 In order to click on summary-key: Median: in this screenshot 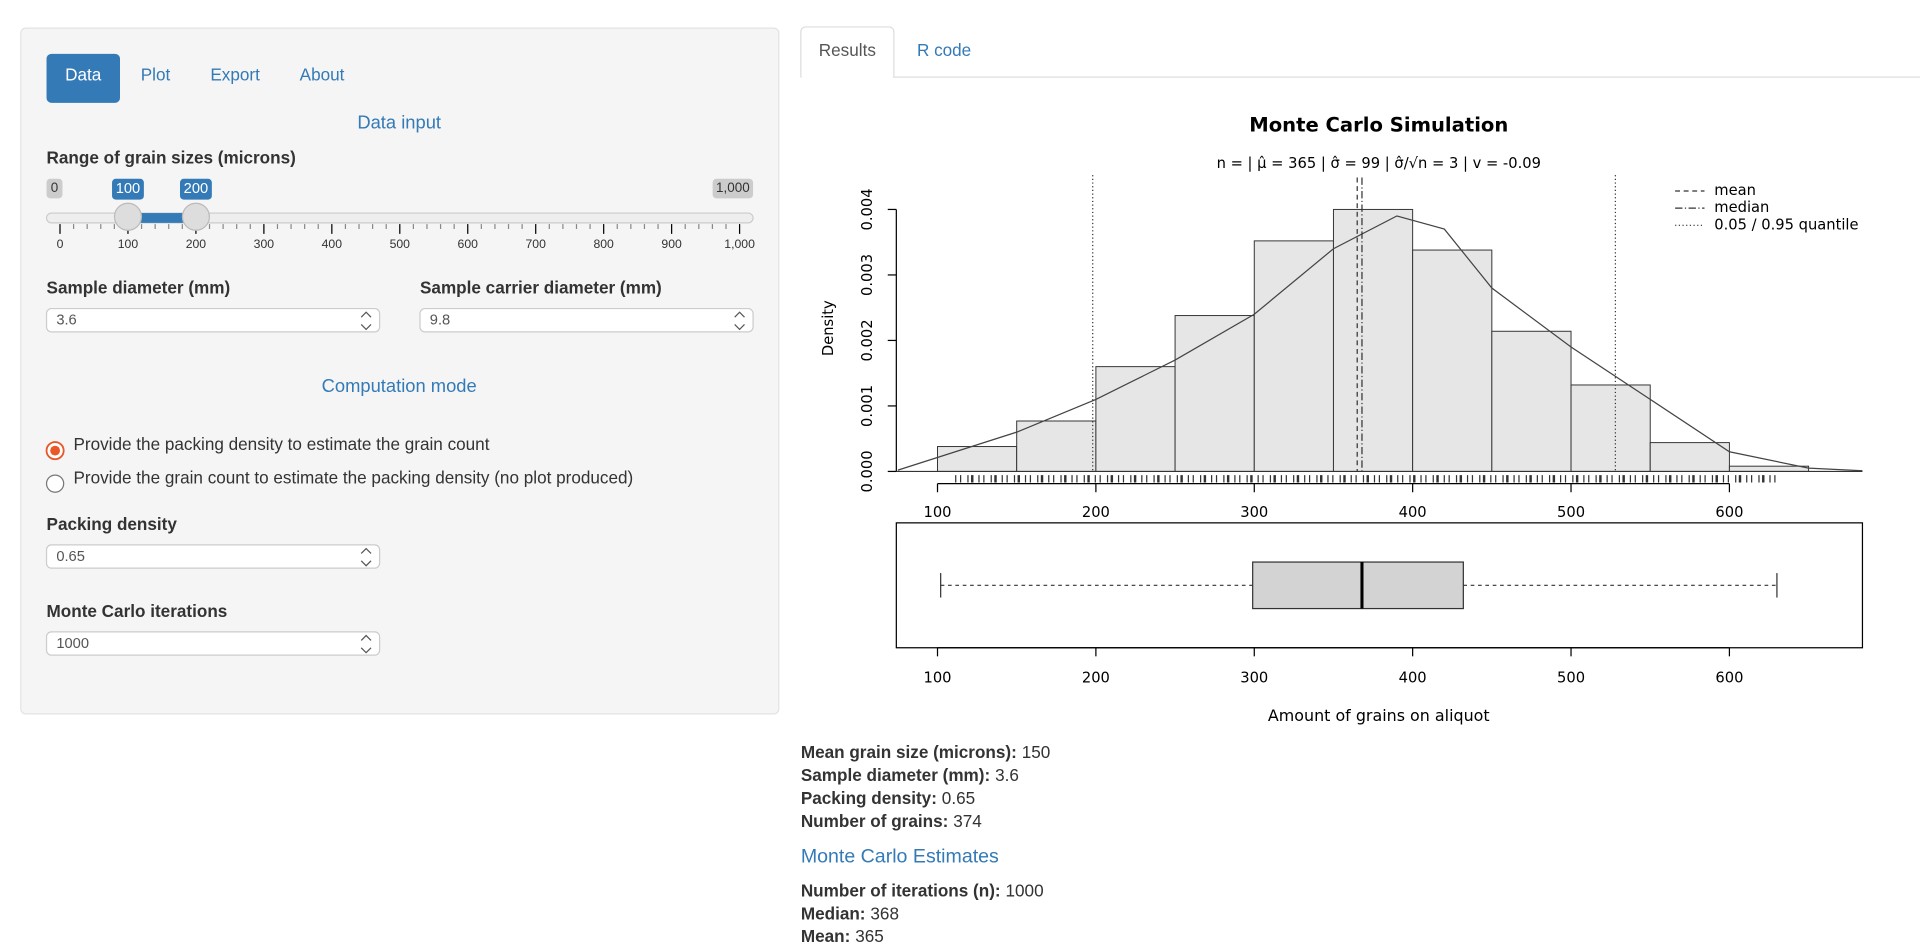, I will do `click(833, 913)`.